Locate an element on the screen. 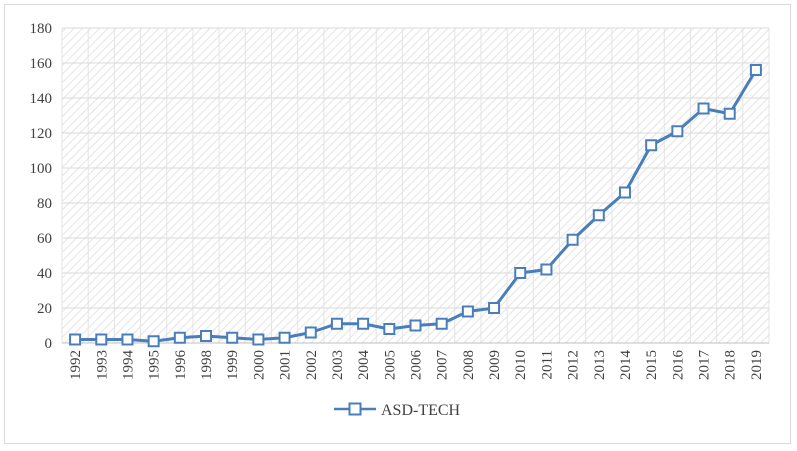 This screenshot has height=451, width=797. x-tick-label: 2010 is located at coordinates (521, 365).